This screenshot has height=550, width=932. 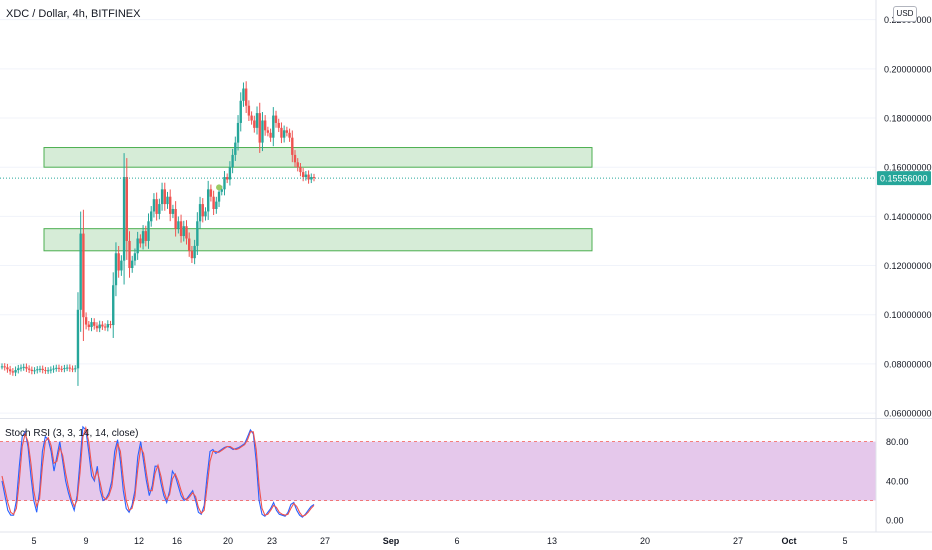 What do you see at coordinates (908, 168) in the screenshot?
I see `price-tick-label: 0.16000000` at bounding box center [908, 168].